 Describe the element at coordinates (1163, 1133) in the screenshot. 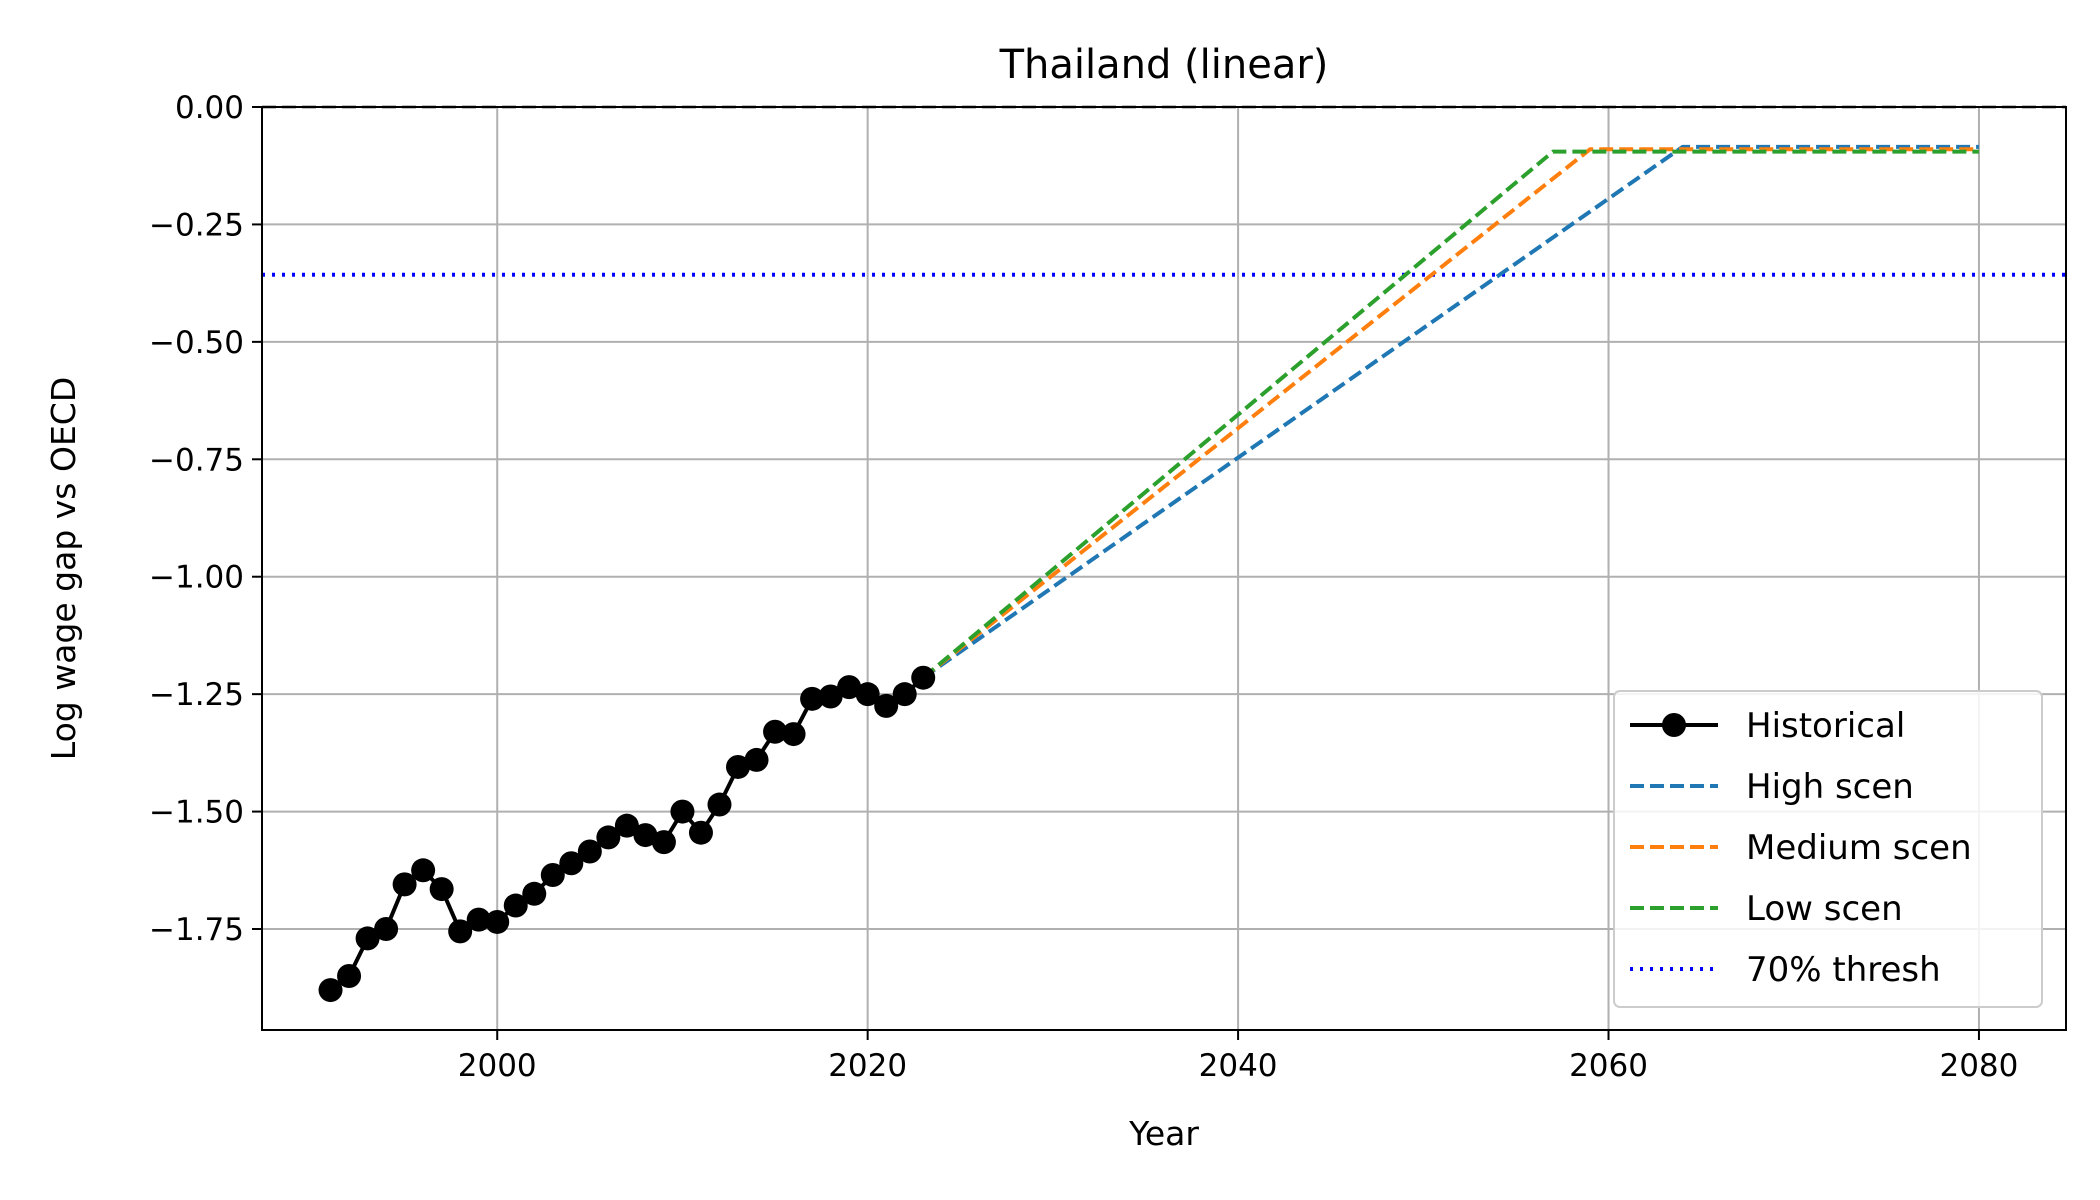

I see `x-axis-title: Year` at that location.